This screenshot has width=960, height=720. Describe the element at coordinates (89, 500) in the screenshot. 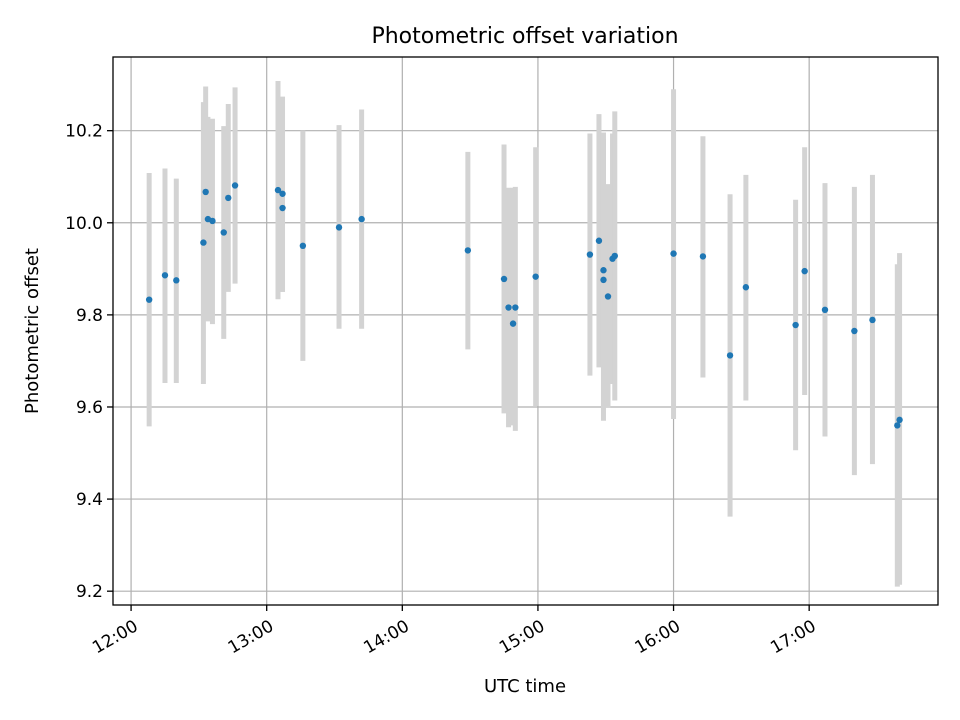

I see `y-tick-label: 9.4` at that location.